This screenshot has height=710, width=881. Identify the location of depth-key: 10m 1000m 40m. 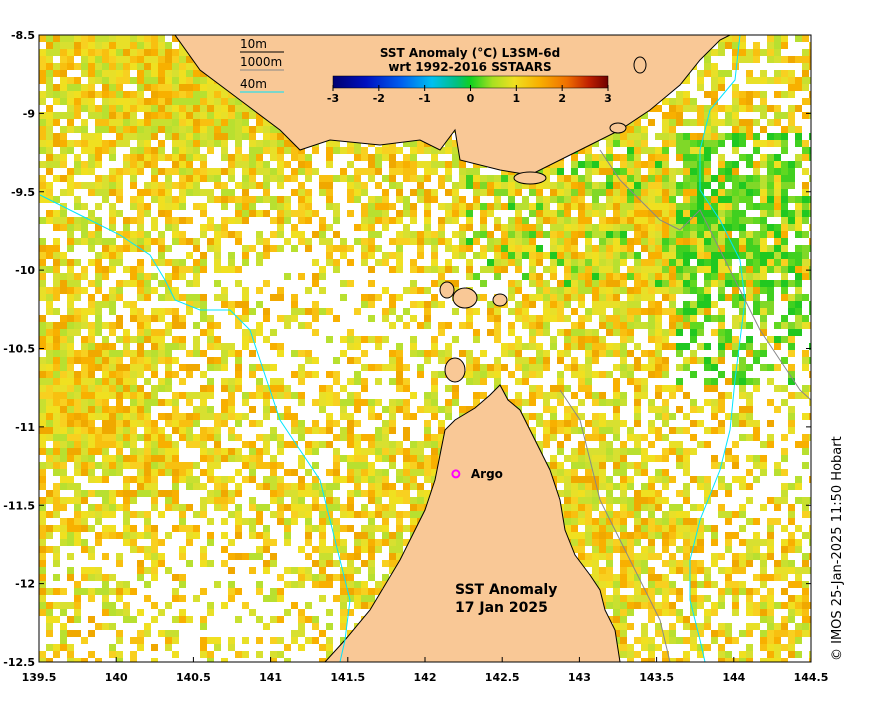
(262, 65).